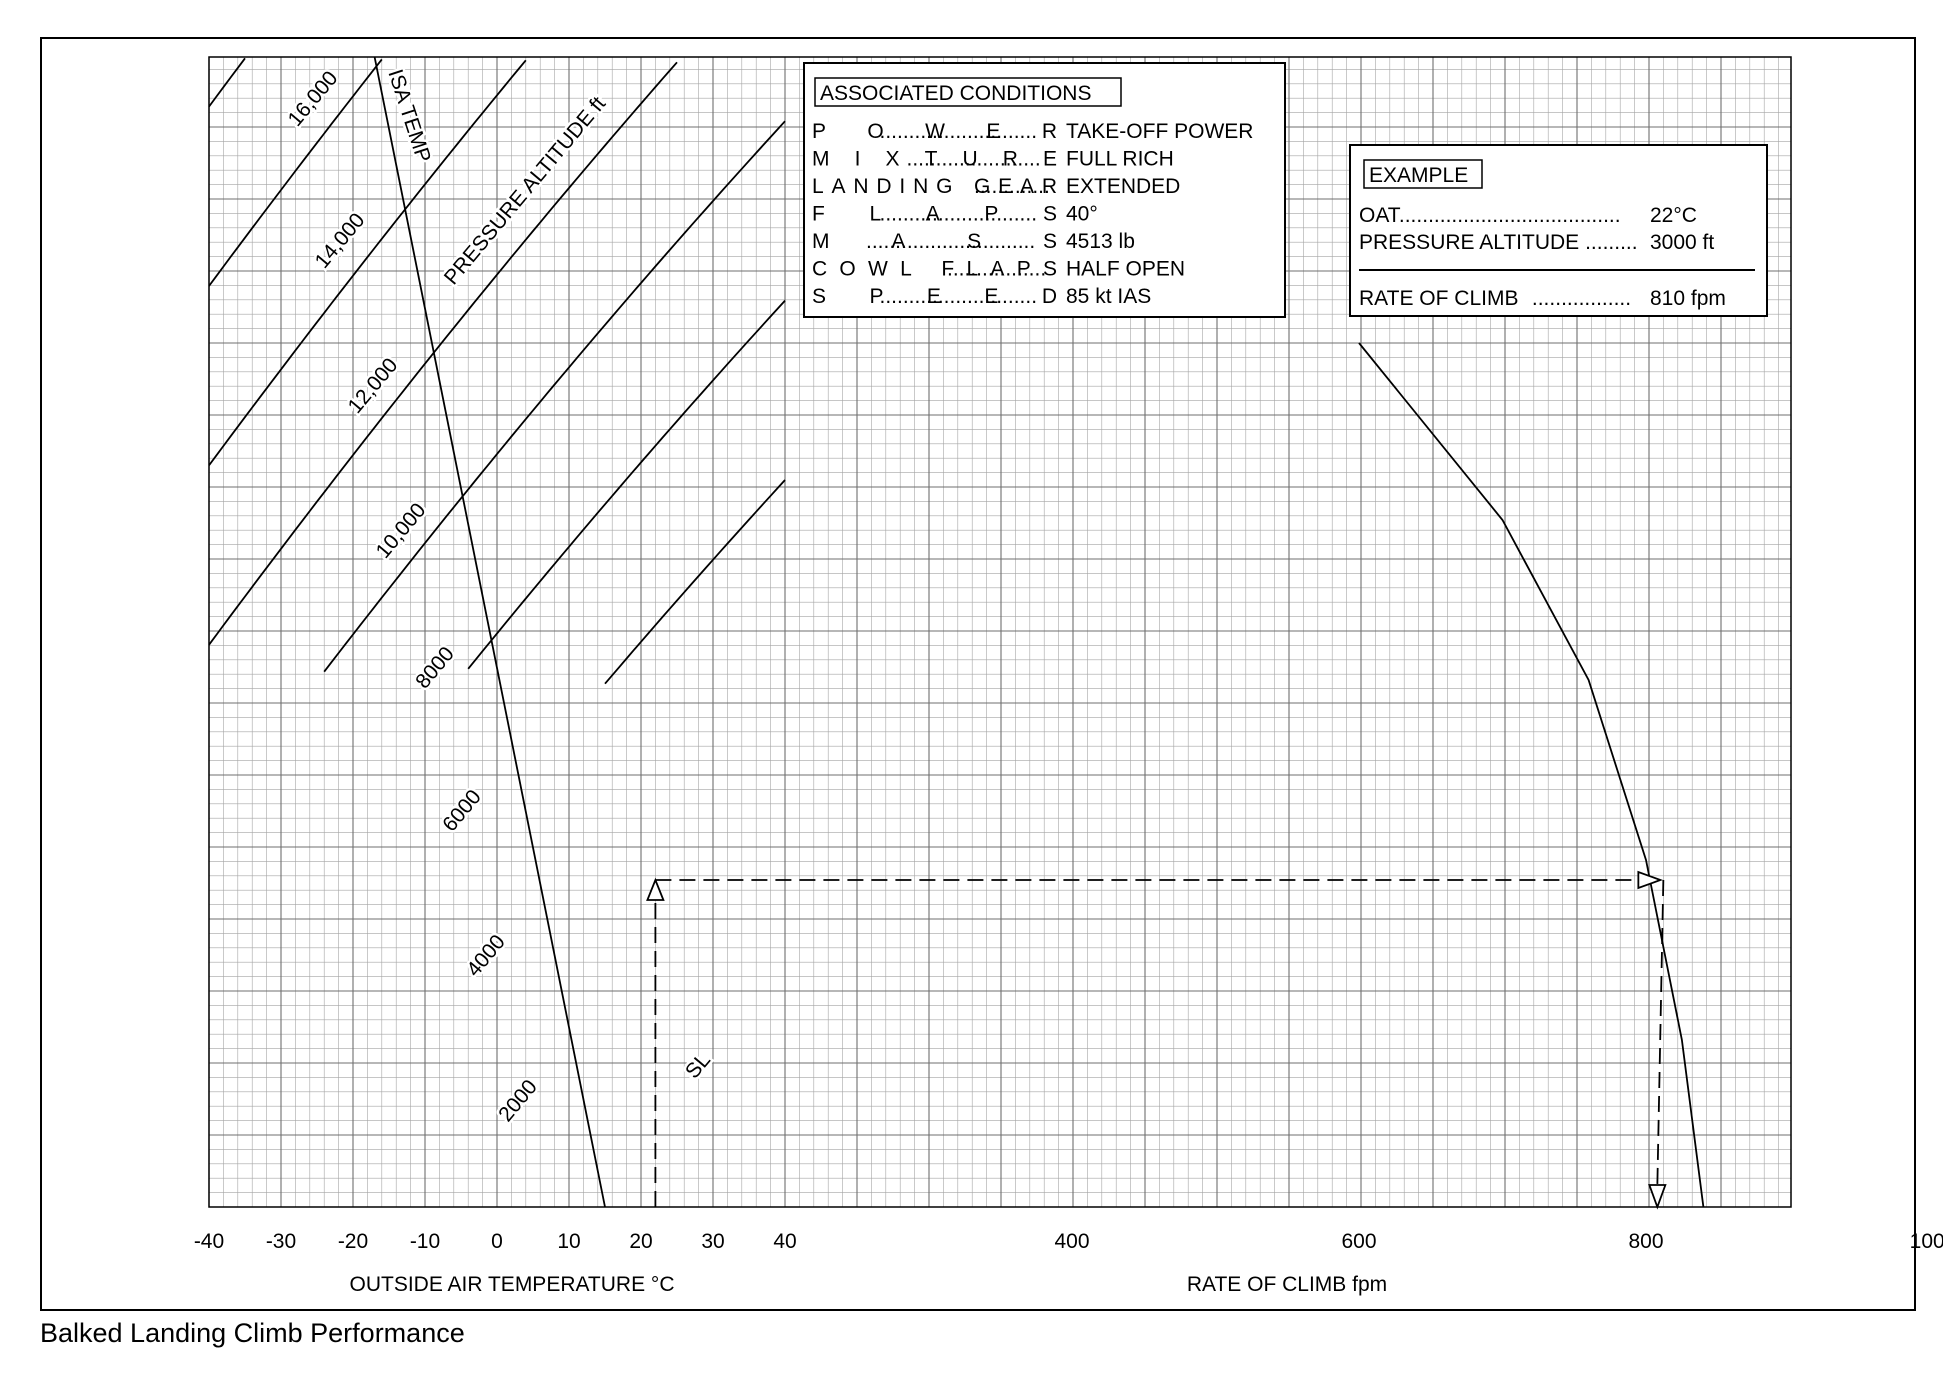 This screenshot has height=1378, width=1943. Describe the element at coordinates (1071, 1241) in the screenshot. I see `x-tick-rate-of-climb: 400` at that location.